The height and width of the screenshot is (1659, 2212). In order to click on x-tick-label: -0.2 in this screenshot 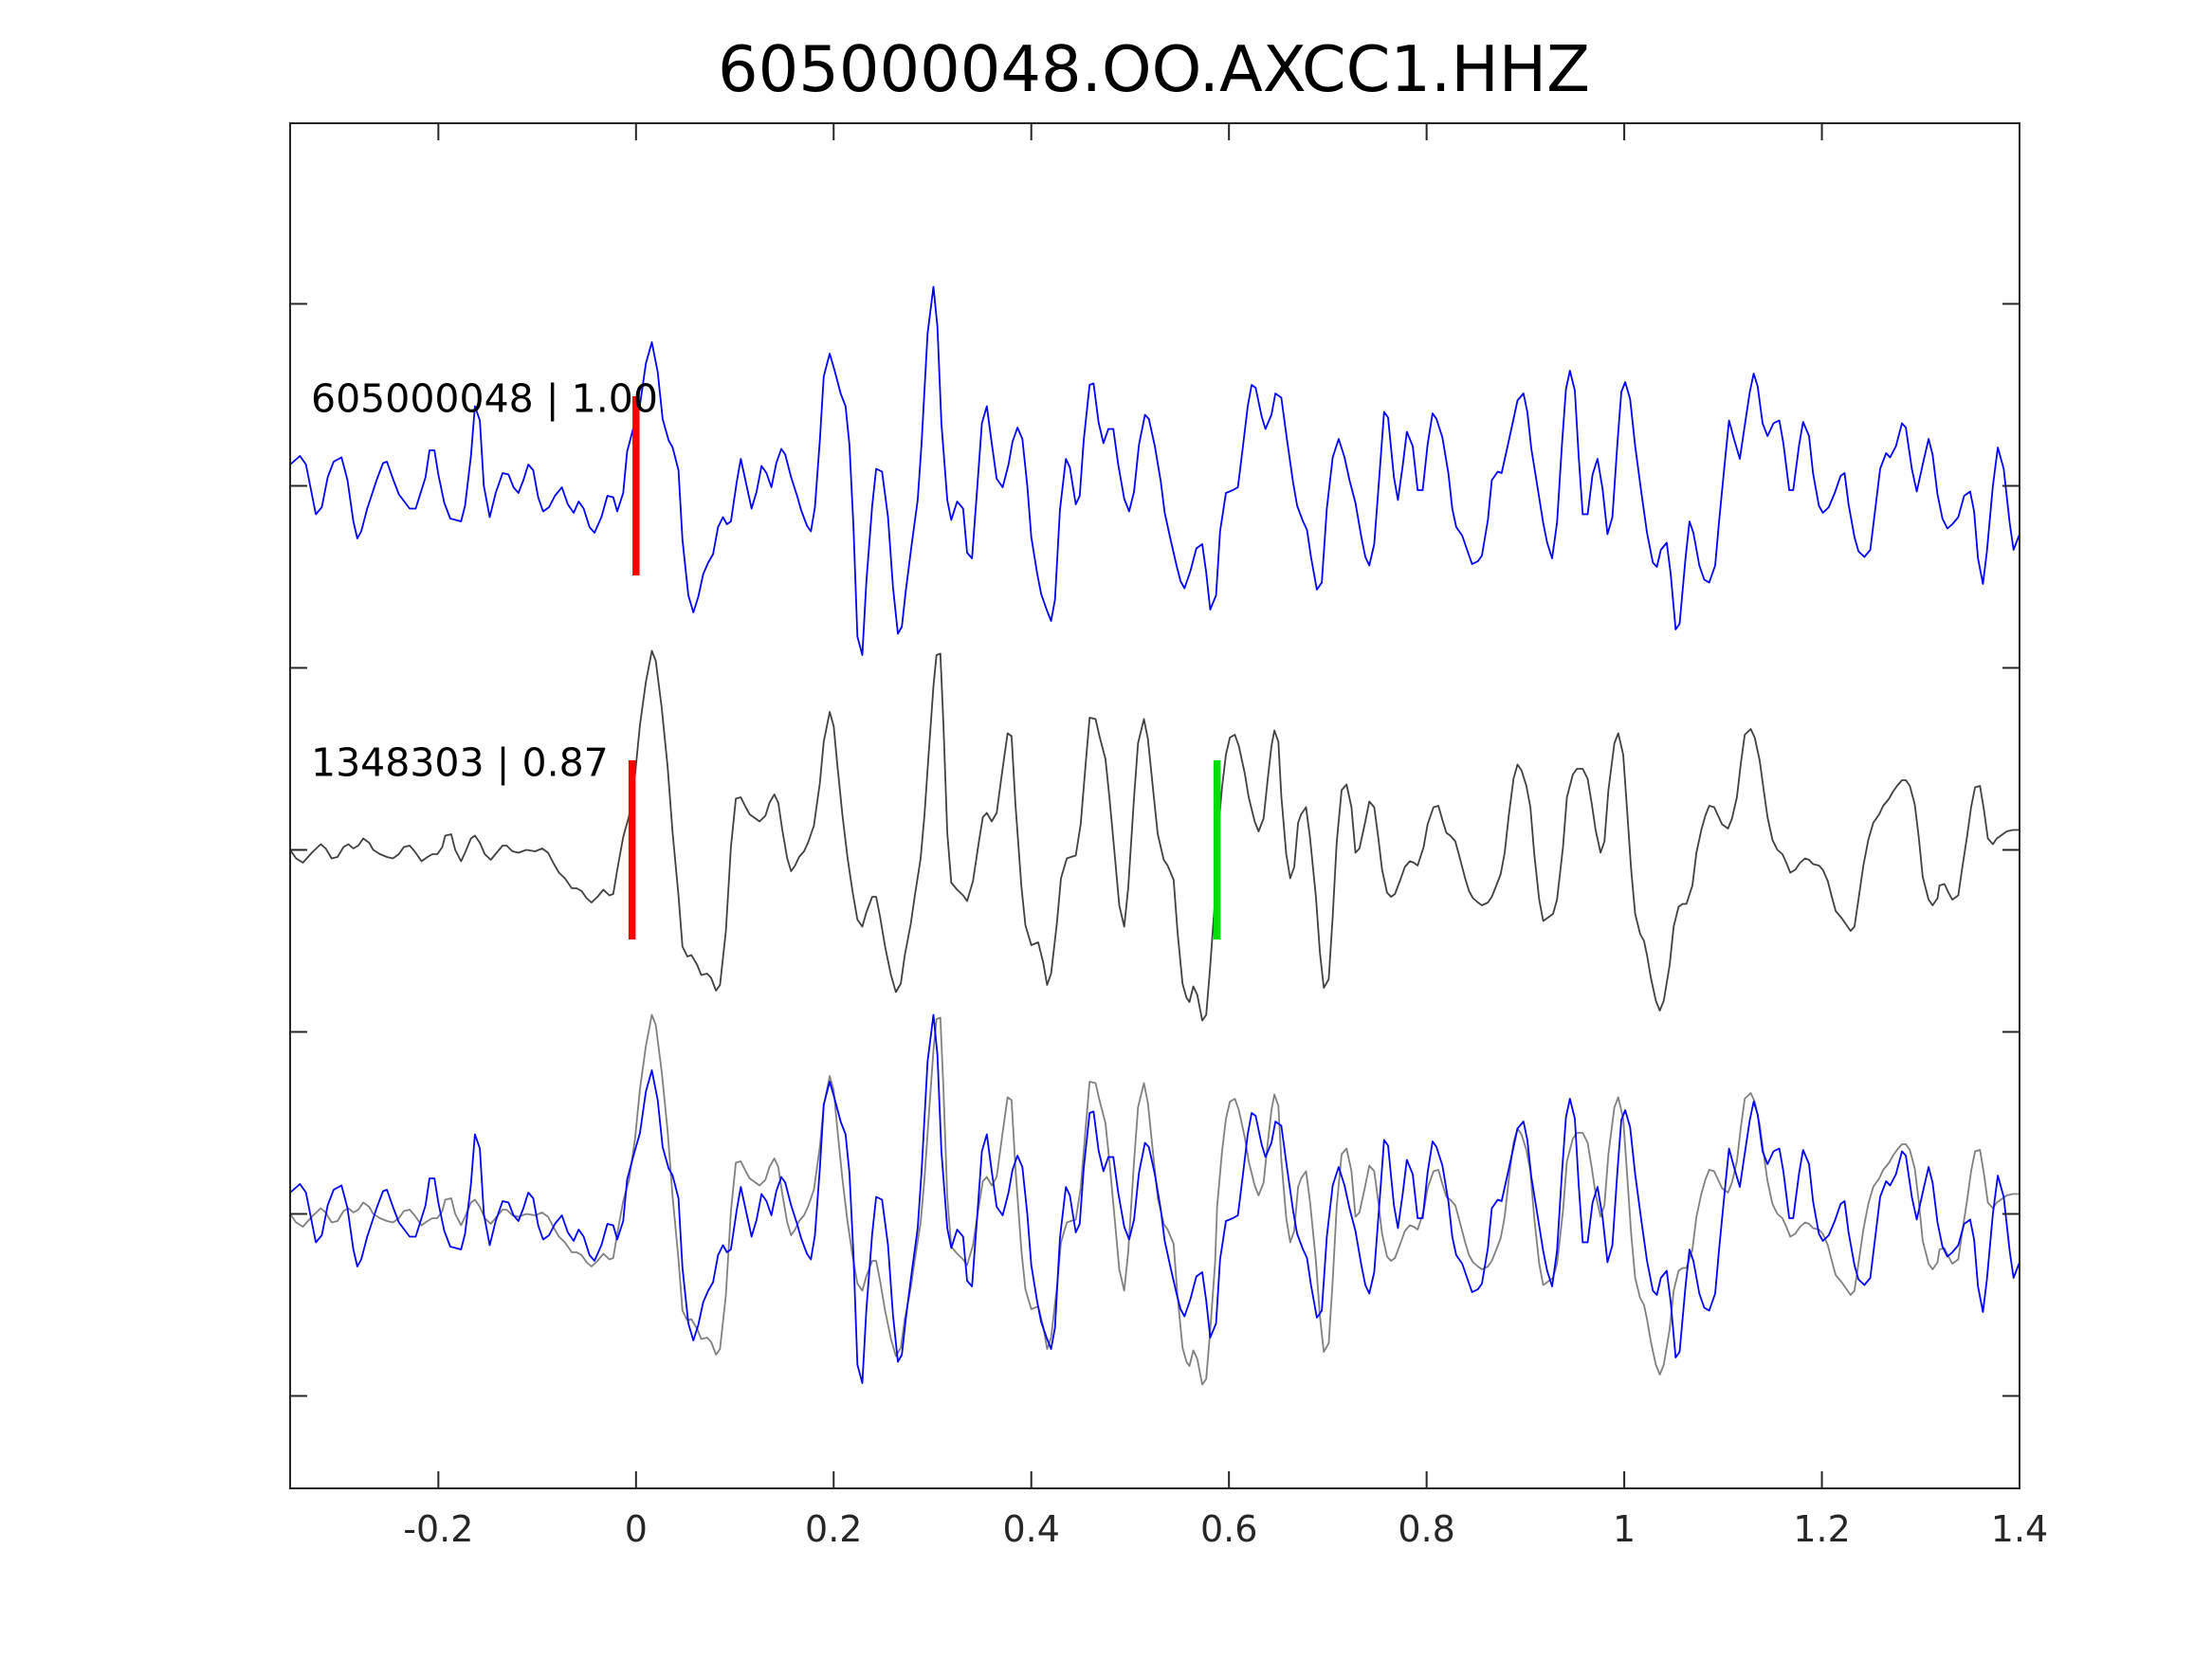, I will do `click(438, 1529)`.